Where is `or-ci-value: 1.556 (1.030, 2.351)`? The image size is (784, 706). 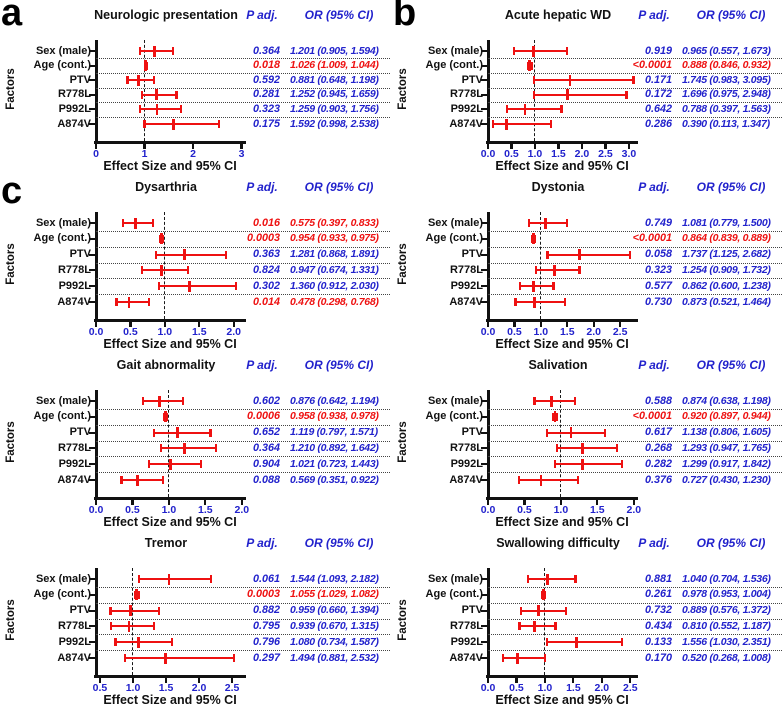
or-ci-value: 1.556 (1.030, 2.351) is located at coordinates (726, 641).